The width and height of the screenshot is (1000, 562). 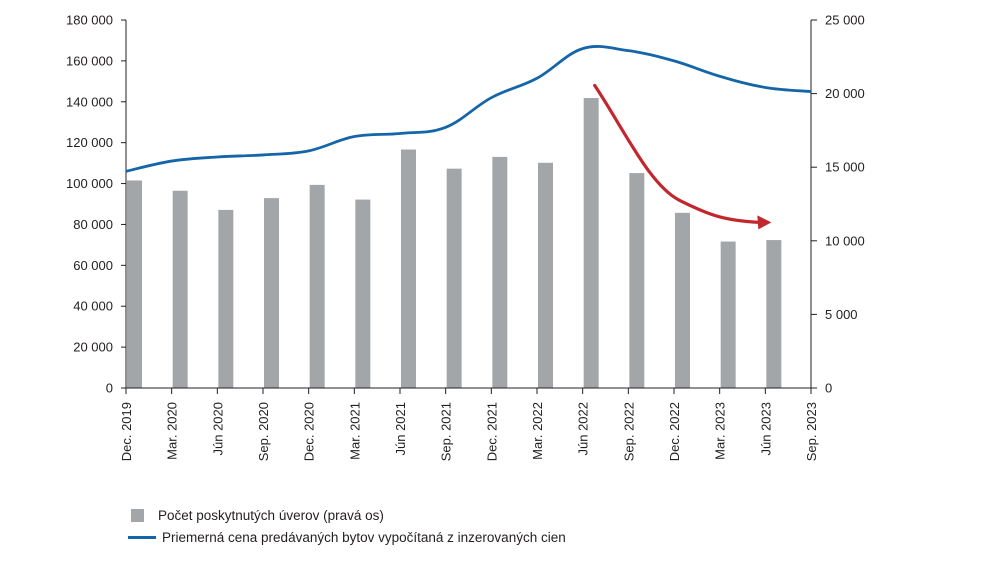 What do you see at coordinates (93, 306) in the screenshot?
I see `left-tick-label: 40 000` at bounding box center [93, 306].